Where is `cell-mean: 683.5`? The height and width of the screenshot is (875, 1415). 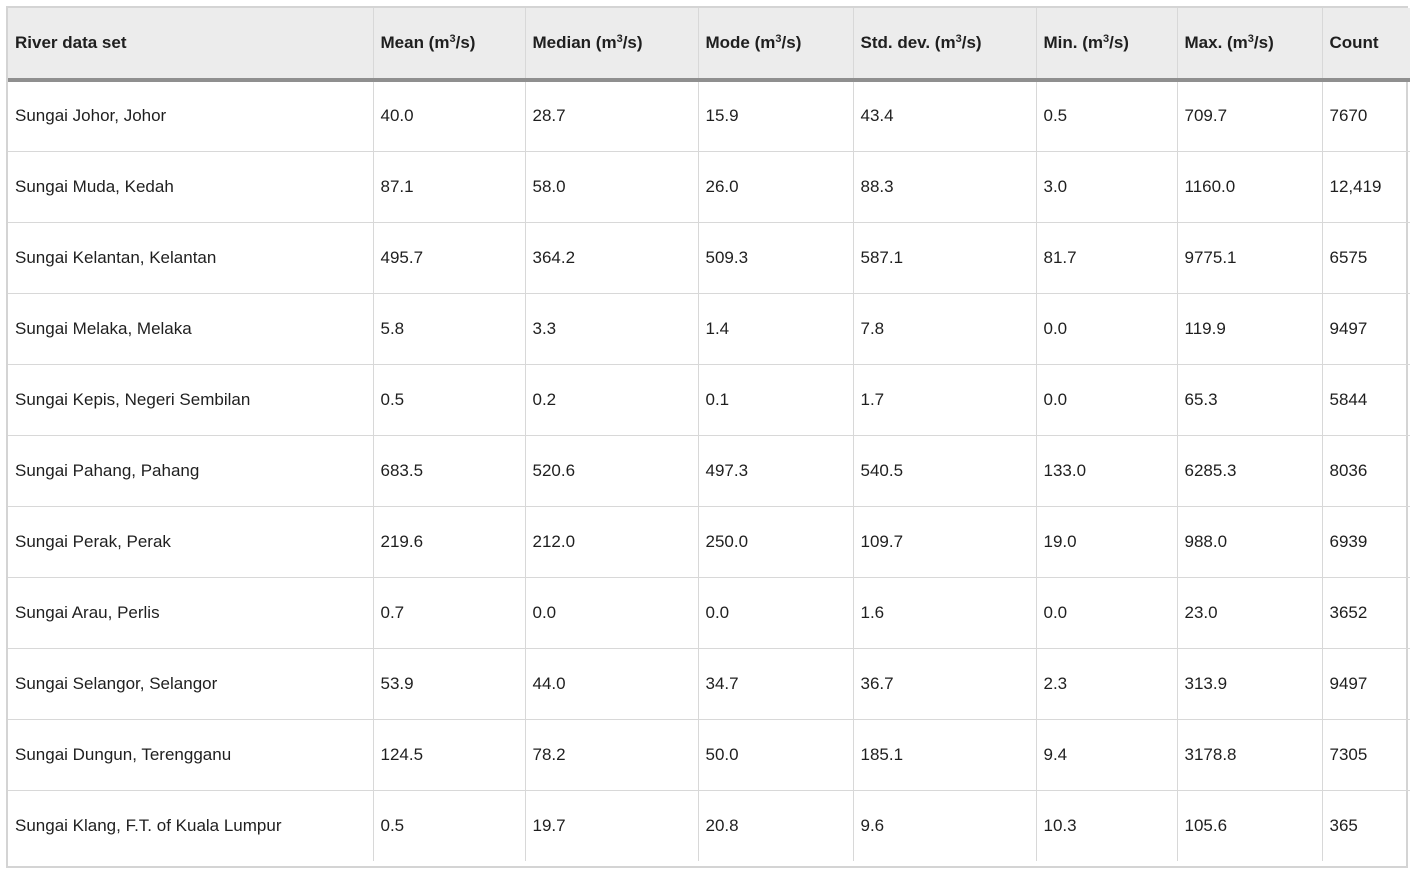 cell-mean: 683.5 is located at coordinates (449, 471).